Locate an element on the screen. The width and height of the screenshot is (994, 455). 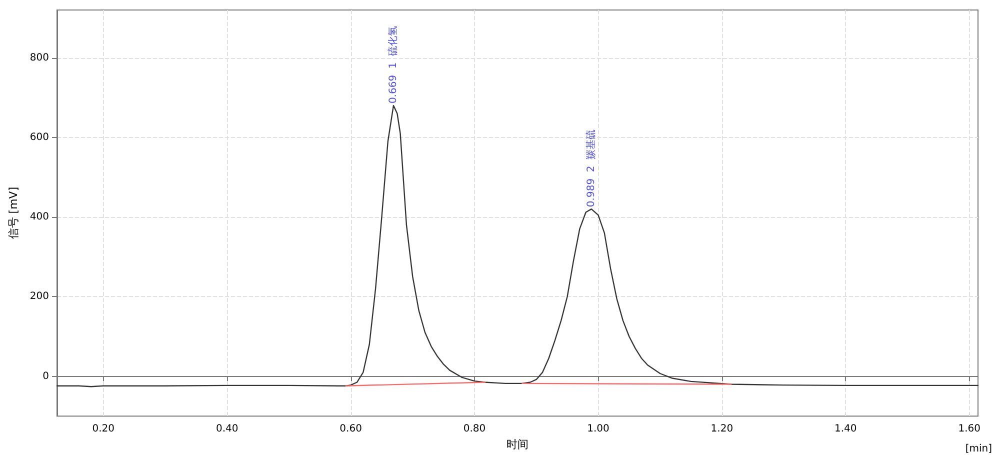
y-tick-label: 600 is located at coordinates (39, 137).